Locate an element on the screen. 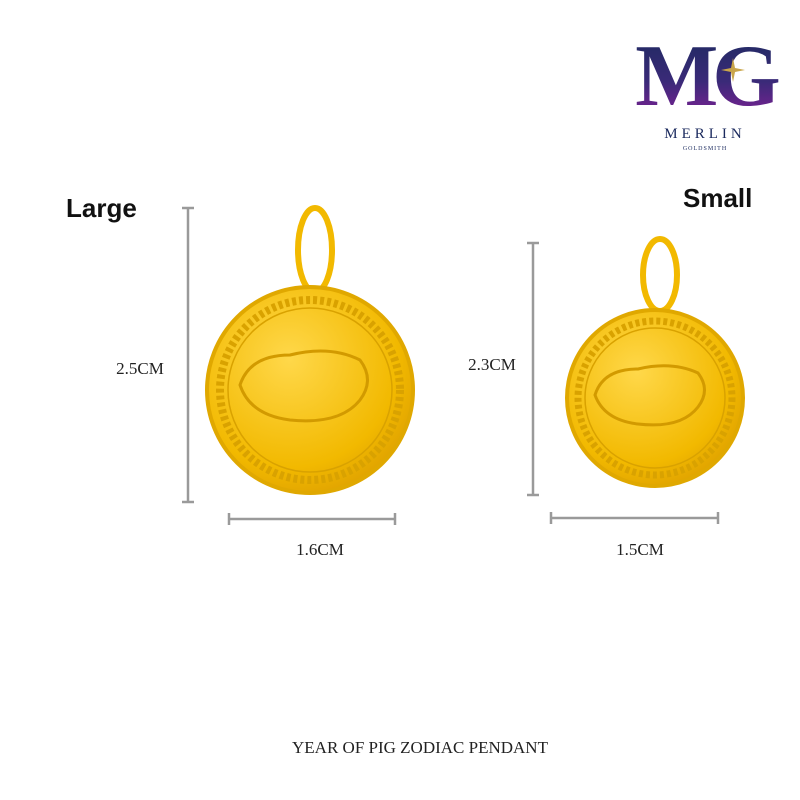  height-label: 2.3CM is located at coordinates (492, 364).